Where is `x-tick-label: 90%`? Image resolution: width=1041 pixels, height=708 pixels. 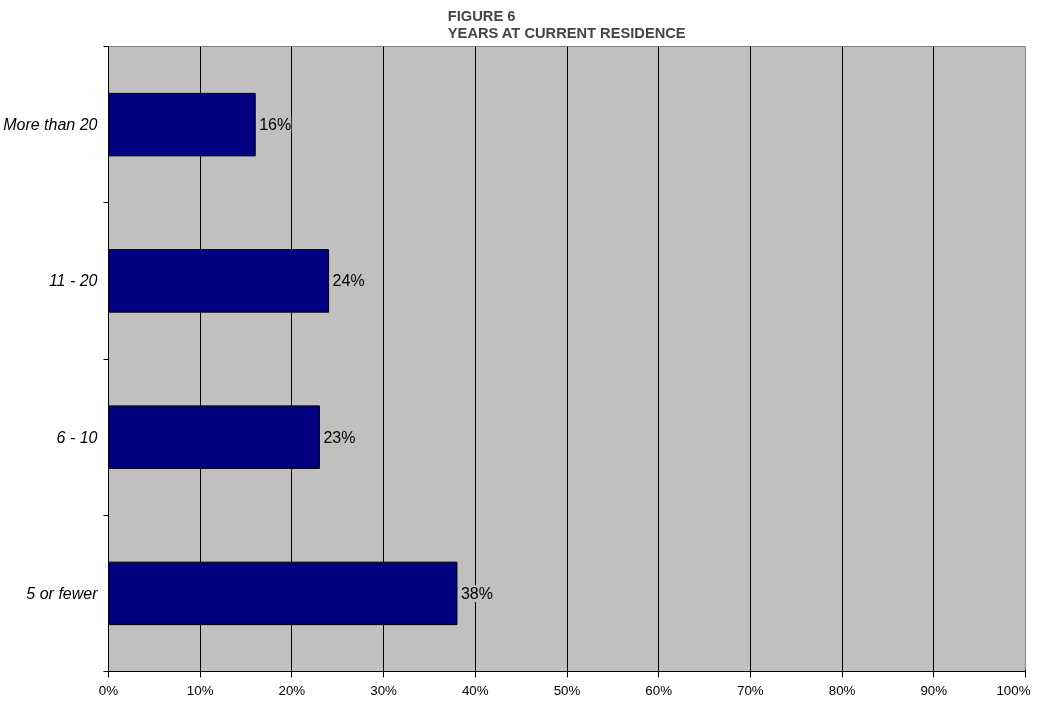 x-tick-label: 90% is located at coordinates (934, 690).